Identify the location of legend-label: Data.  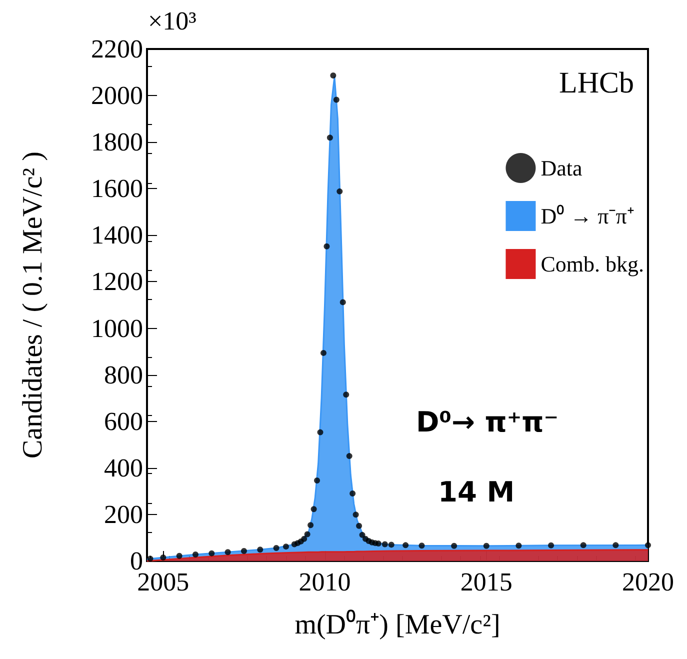
(561, 168).